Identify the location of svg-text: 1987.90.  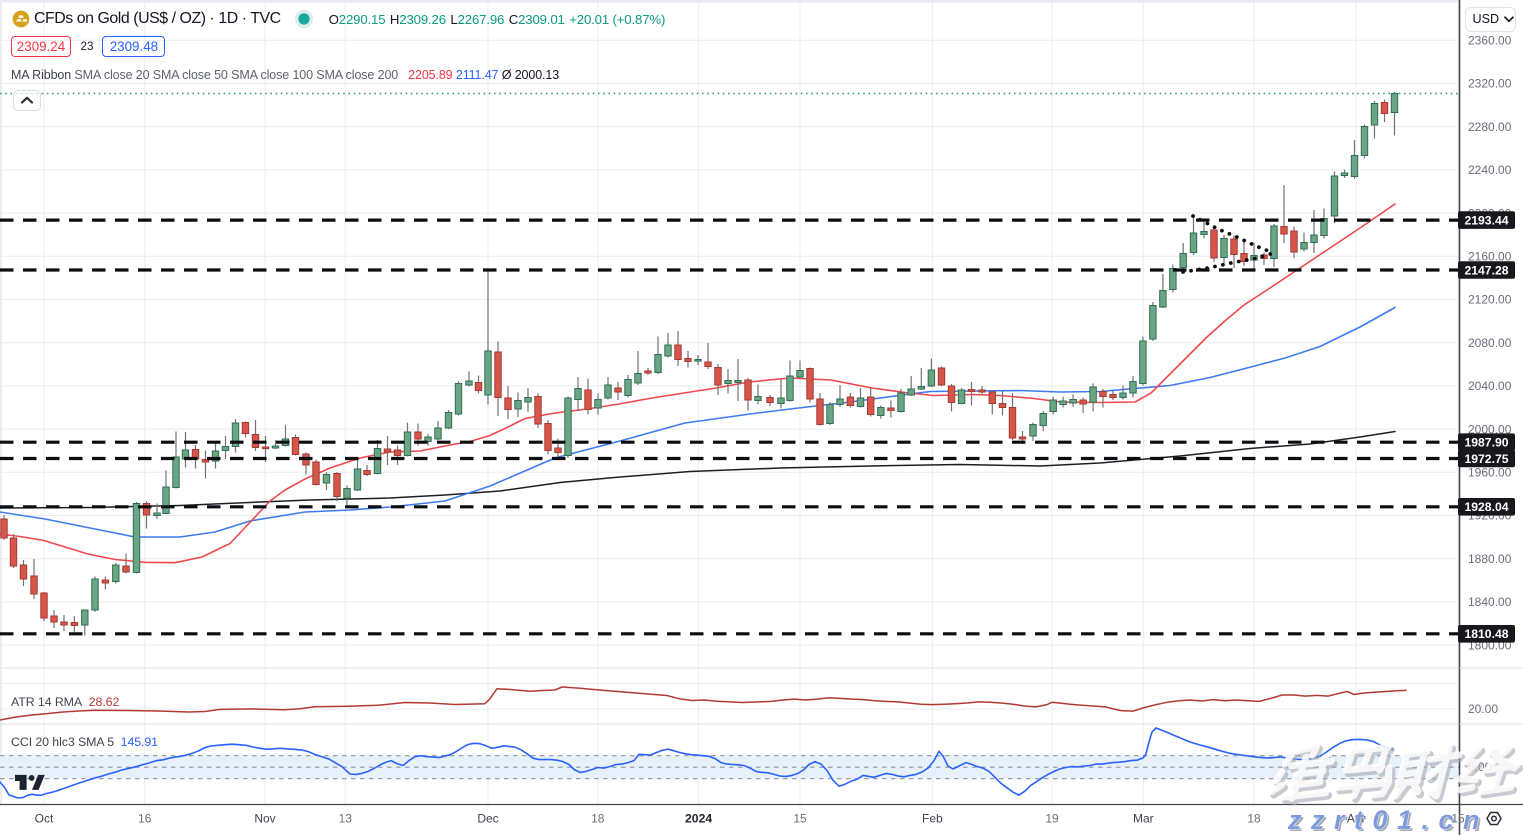
(1486, 443).